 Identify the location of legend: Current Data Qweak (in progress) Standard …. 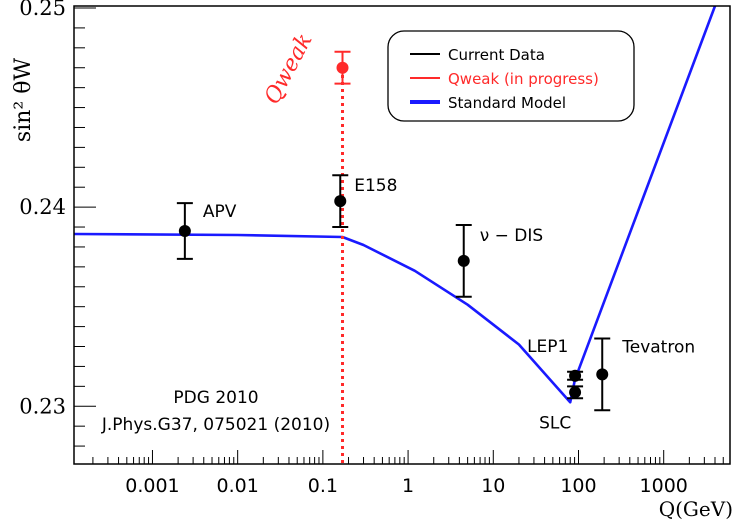
(511, 76).